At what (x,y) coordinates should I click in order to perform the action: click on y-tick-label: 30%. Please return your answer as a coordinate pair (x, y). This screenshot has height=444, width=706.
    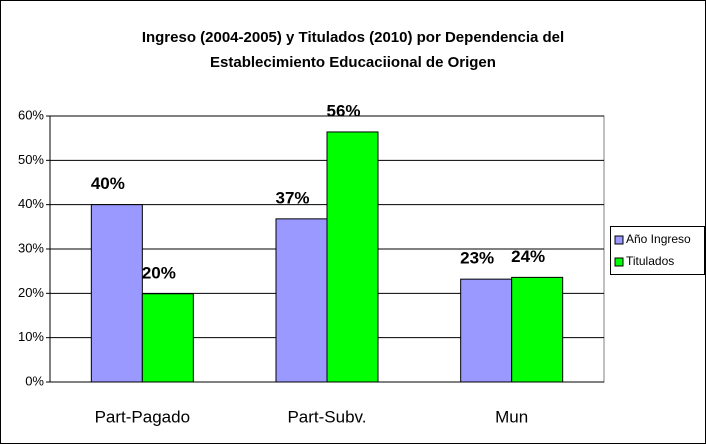
    Looking at the image, I should click on (31, 247).